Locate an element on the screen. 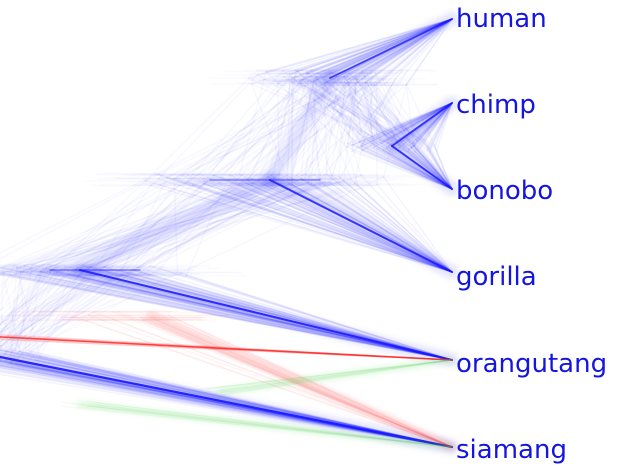 This screenshot has height=468, width=625. core-bonobo is located at coordinates (422, 167).